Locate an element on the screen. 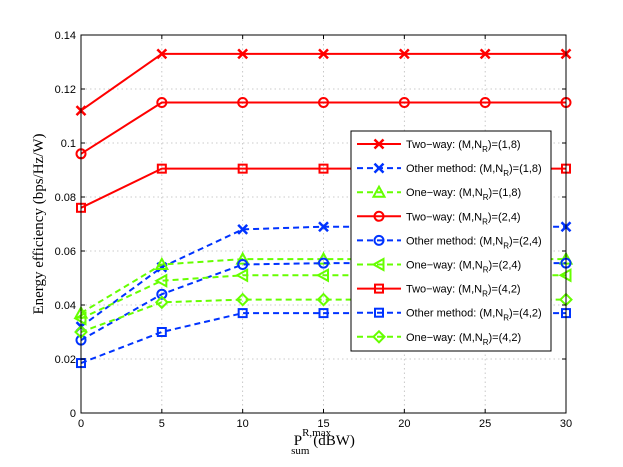 The height and width of the screenshot is (467, 623). legend-item: One−way: (M,NR)=(2,4) is located at coordinates (439, 266).